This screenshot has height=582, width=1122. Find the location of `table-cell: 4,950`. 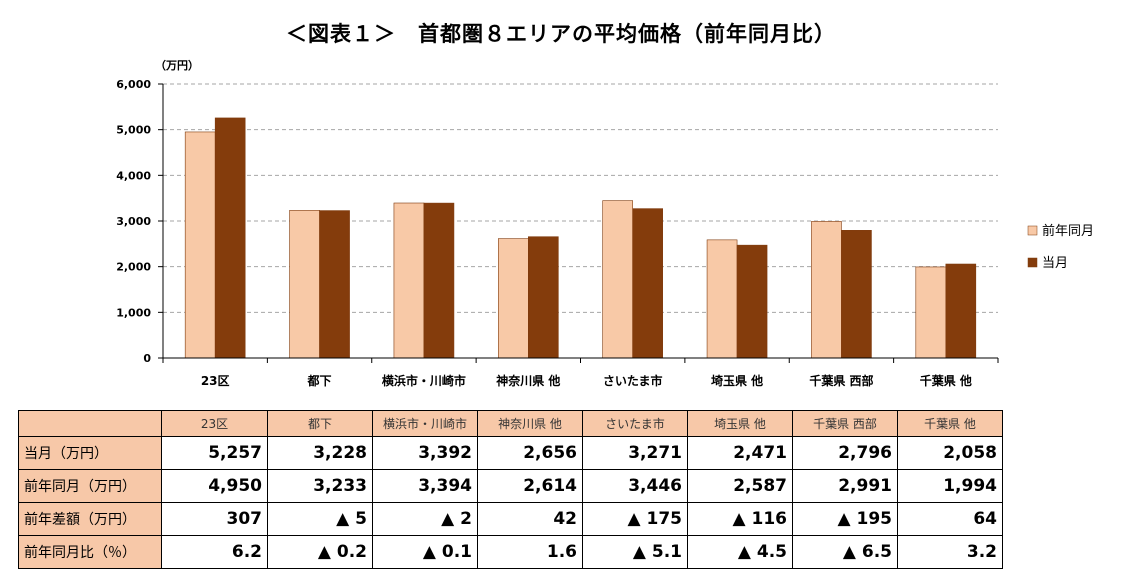

table-cell: 4,950 is located at coordinates (214, 486).